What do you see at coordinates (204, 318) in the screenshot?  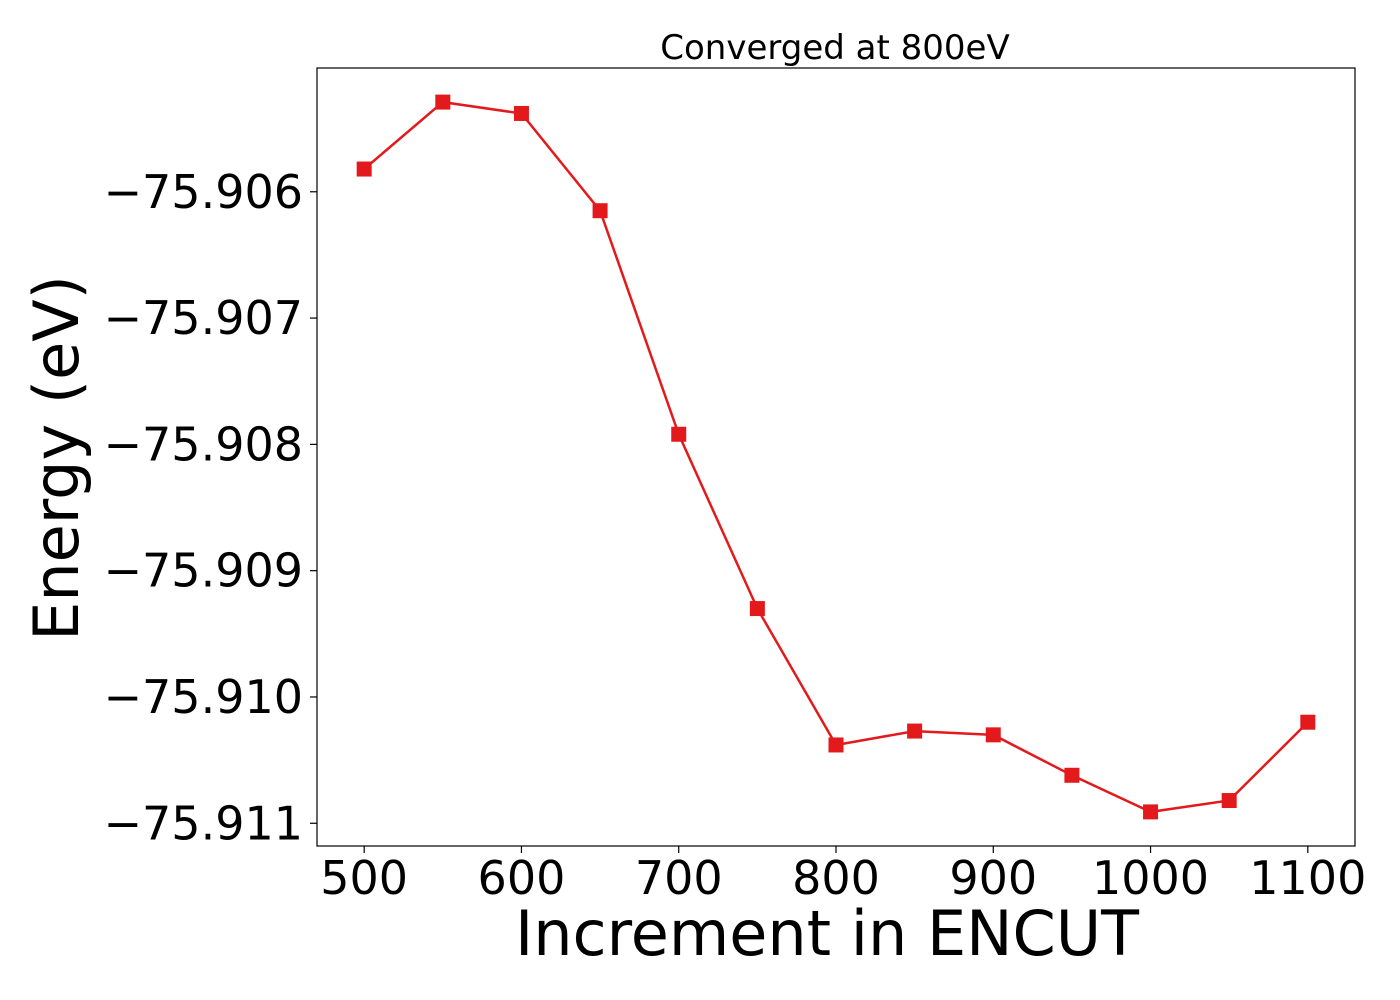 I see `y-tick-label: −75.907` at bounding box center [204, 318].